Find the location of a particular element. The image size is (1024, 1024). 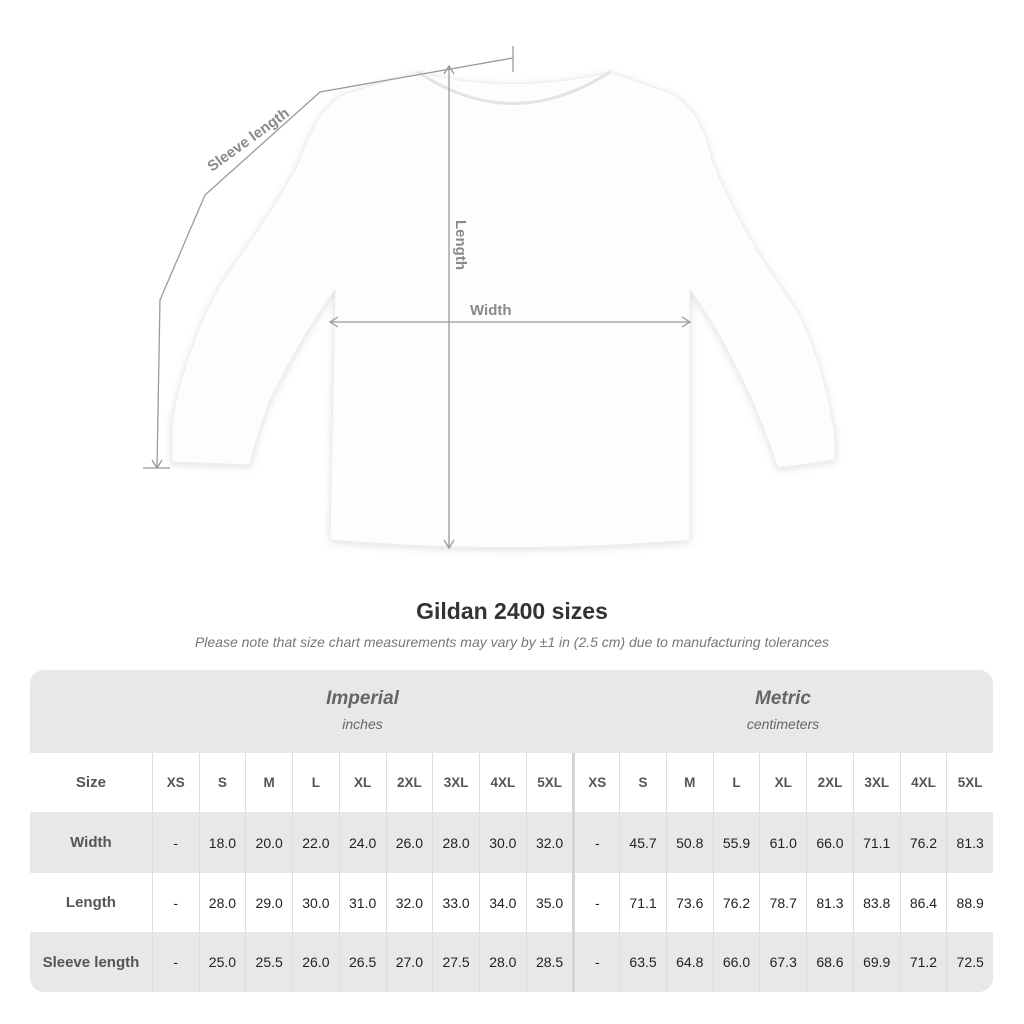

metric-value-cell: 45.7 is located at coordinates (642, 842).